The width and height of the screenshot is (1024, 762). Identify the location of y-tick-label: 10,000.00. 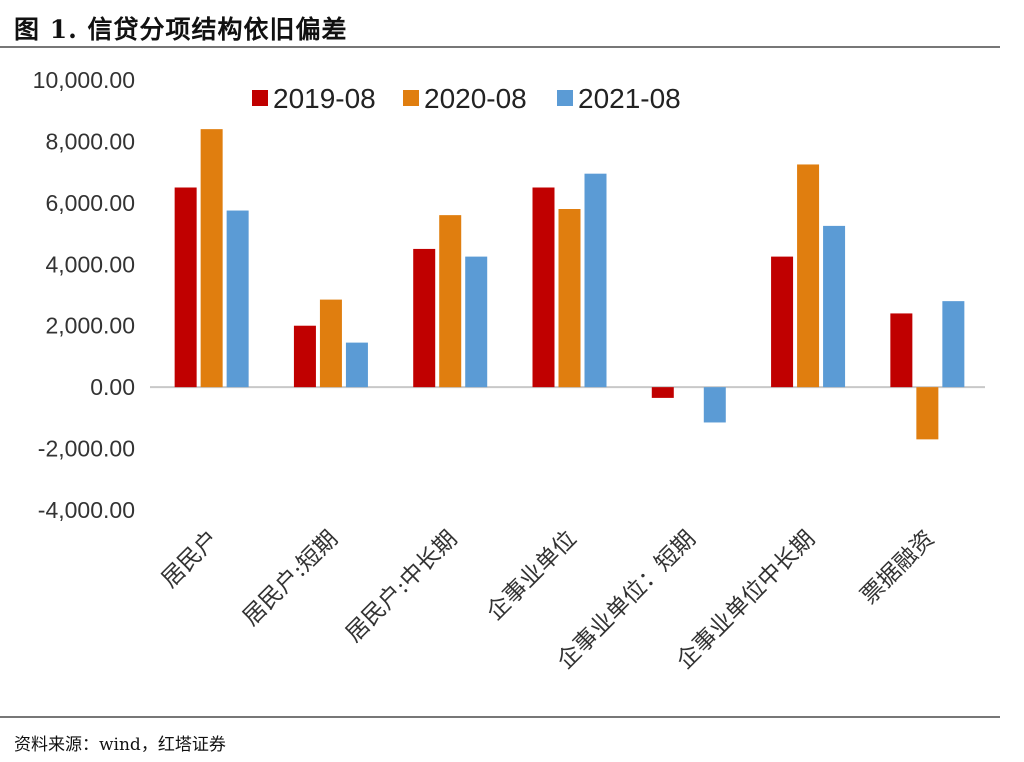
(84, 80).